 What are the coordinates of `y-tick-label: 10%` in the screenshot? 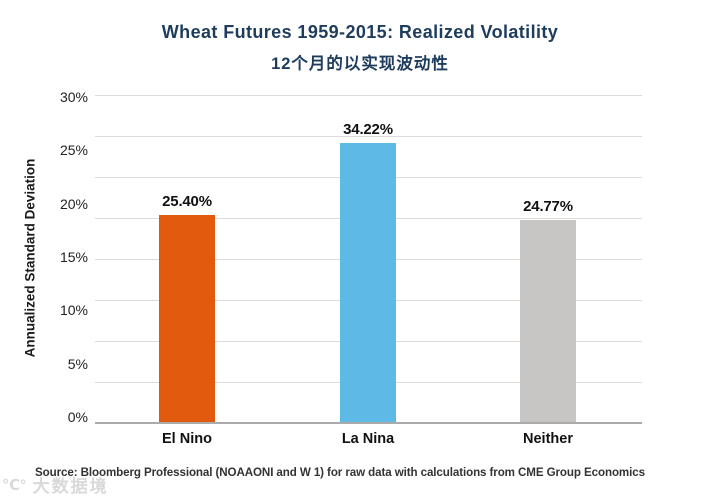 It's located at (73, 310).